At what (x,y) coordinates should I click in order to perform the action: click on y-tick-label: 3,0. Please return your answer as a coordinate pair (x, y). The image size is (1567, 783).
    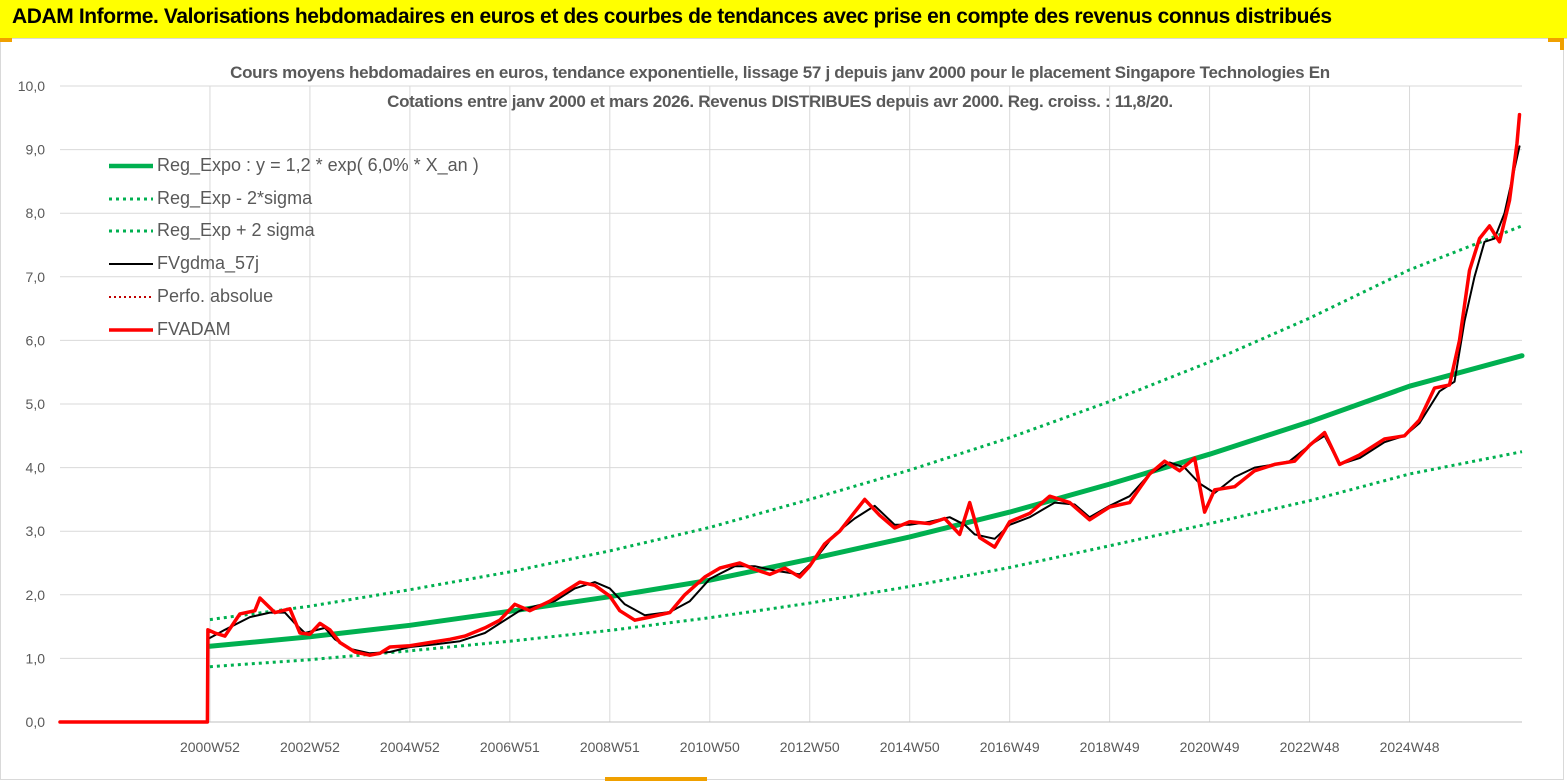
    Looking at the image, I should click on (36, 531).